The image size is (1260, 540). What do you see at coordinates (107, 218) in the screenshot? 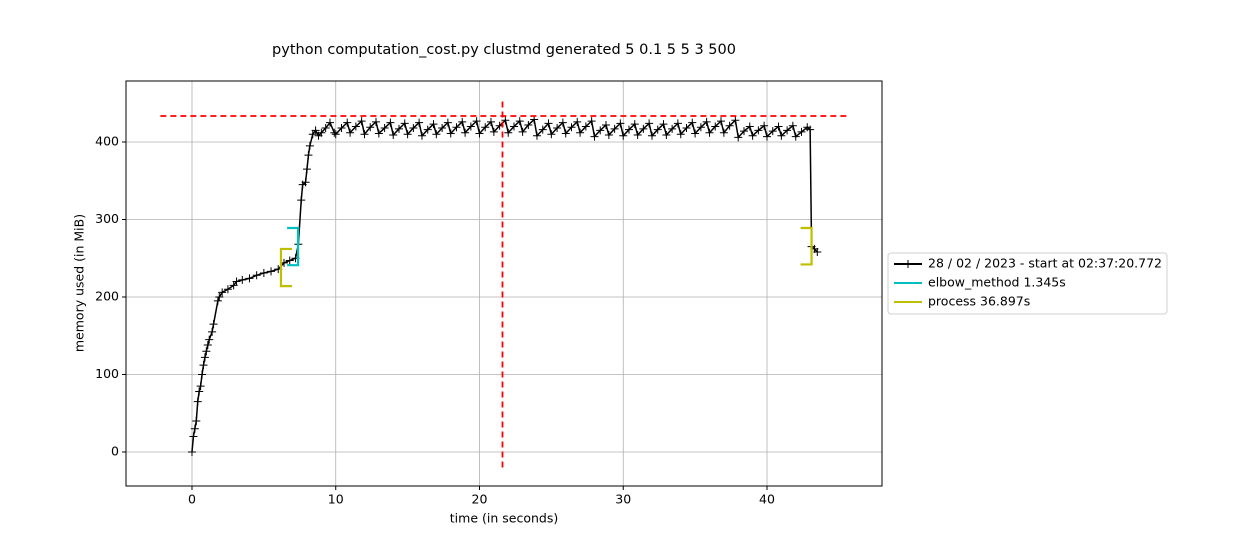
I see `y-tick-label: 300` at bounding box center [107, 218].